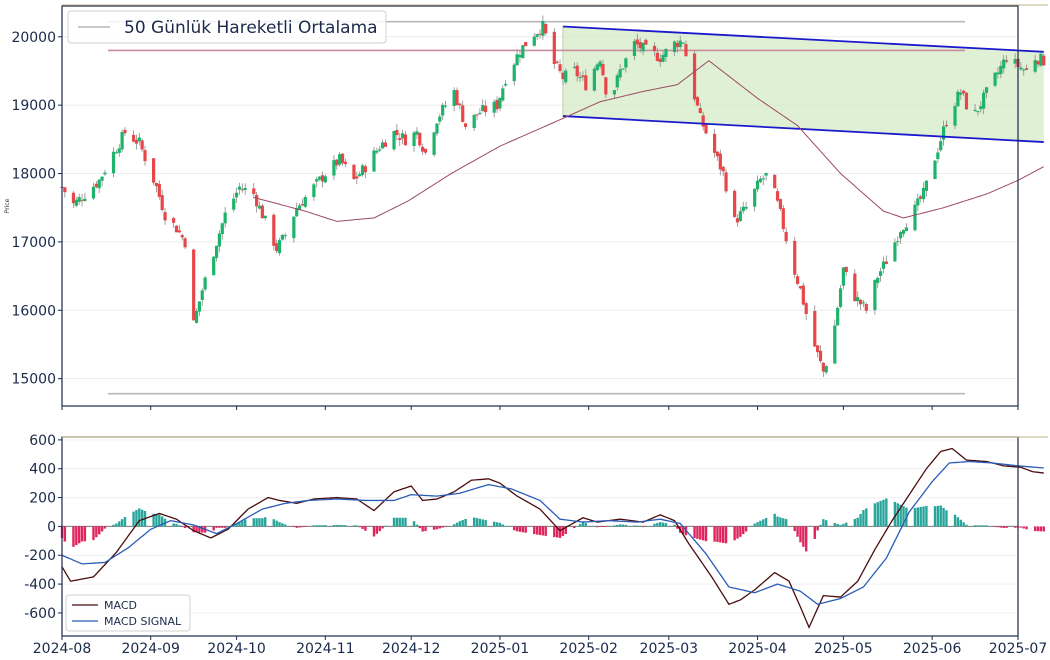 The width and height of the screenshot is (1050, 660). What do you see at coordinates (803, 84) in the screenshot?
I see `channel-fill` at bounding box center [803, 84].